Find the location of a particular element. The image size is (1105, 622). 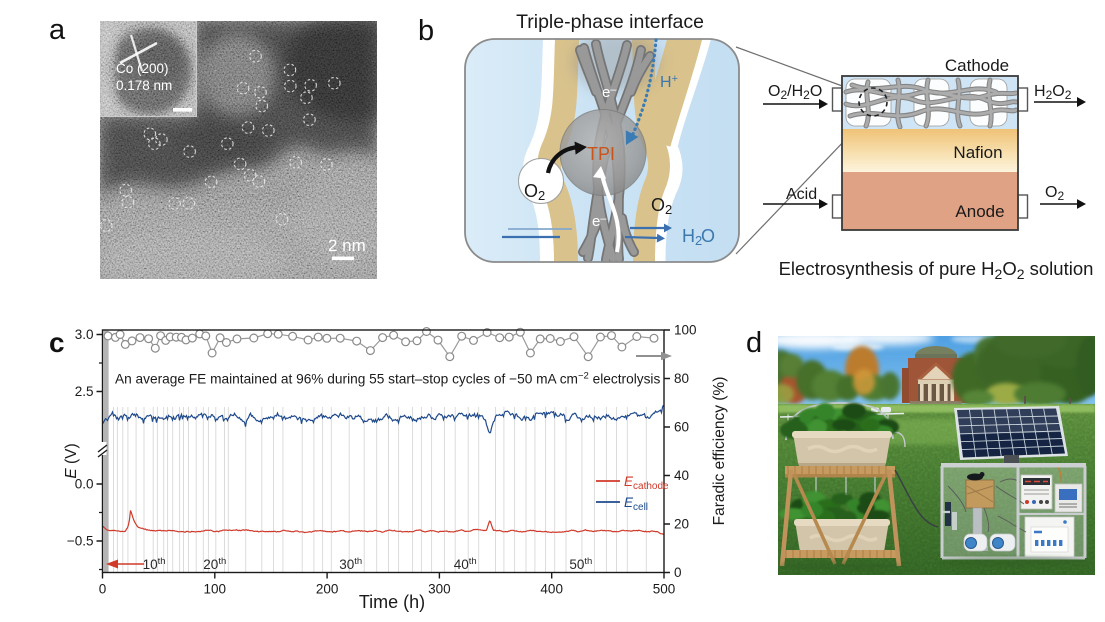

svg-text: 20th is located at coordinates (214, 564).